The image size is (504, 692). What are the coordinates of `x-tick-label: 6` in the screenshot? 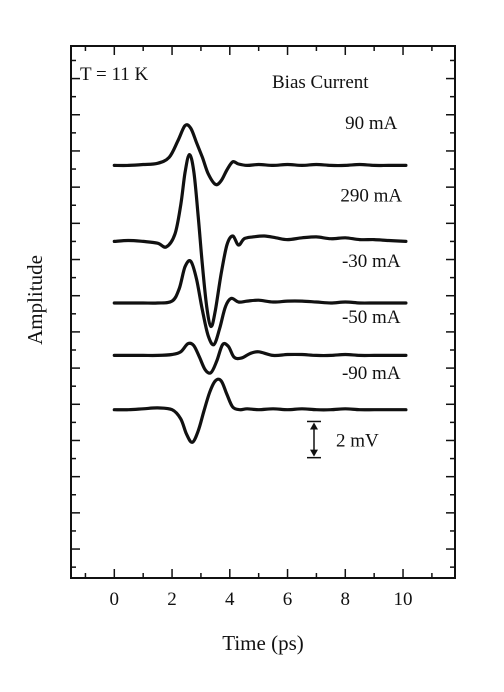 It's located at (288, 599).